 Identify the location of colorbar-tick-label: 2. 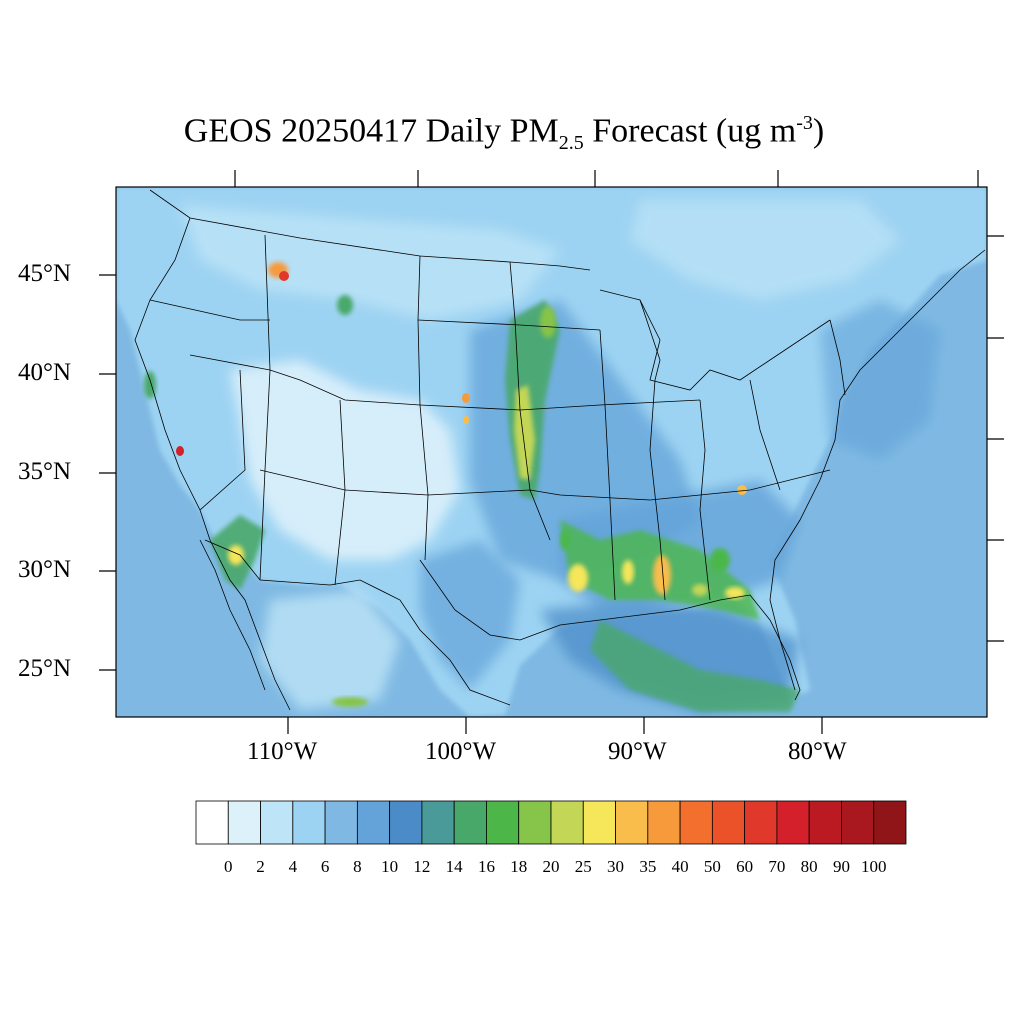
(260, 866).